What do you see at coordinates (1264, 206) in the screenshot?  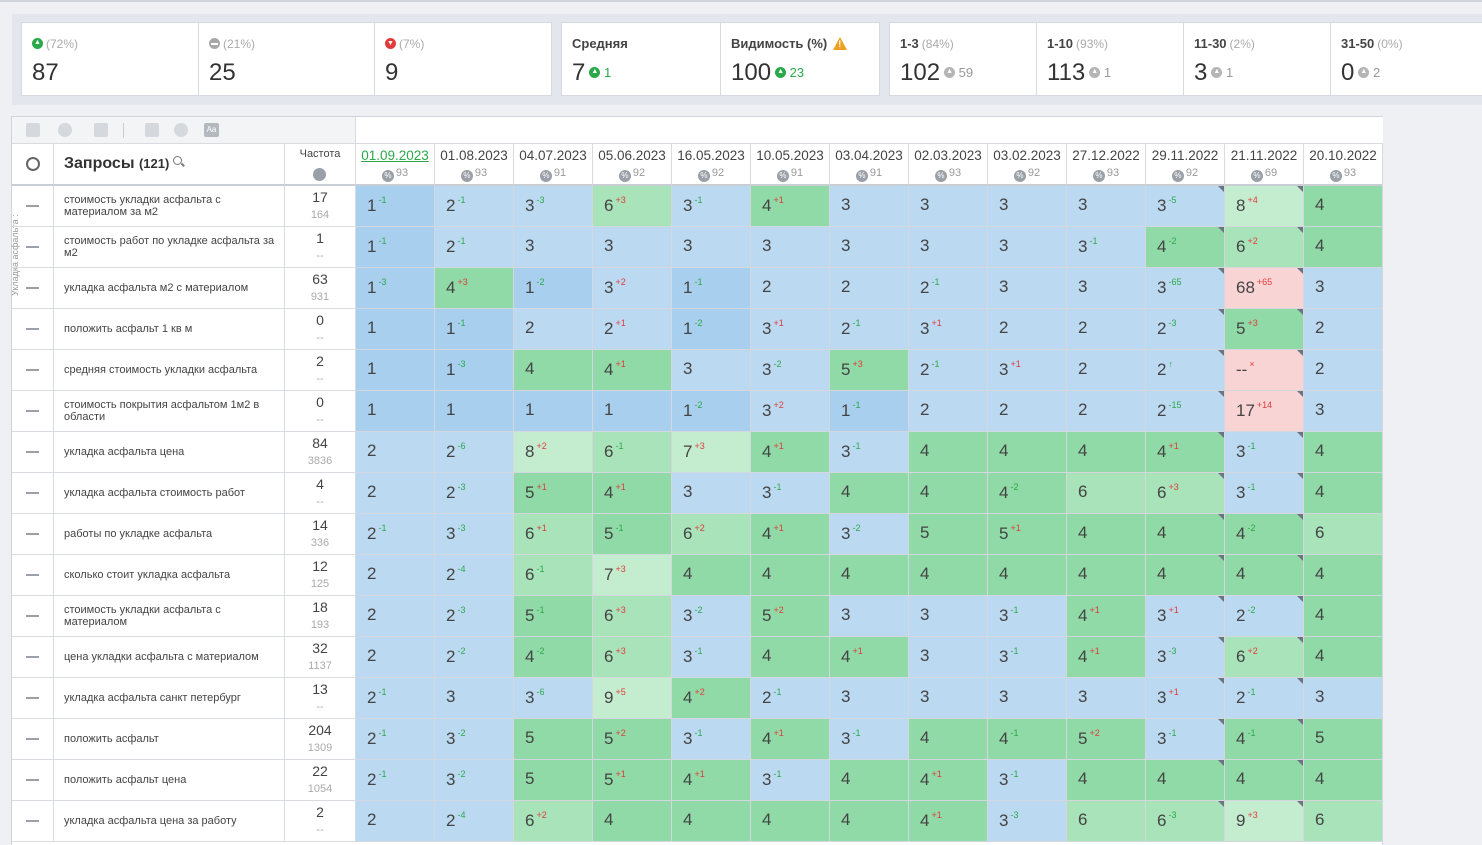 I see `position-cell: 8 +4` at bounding box center [1264, 206].